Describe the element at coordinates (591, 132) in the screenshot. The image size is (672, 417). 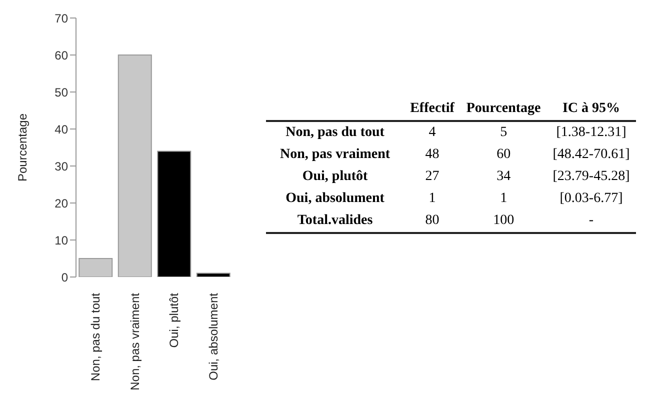
I see `text: [1.38-12.31]` at that location.